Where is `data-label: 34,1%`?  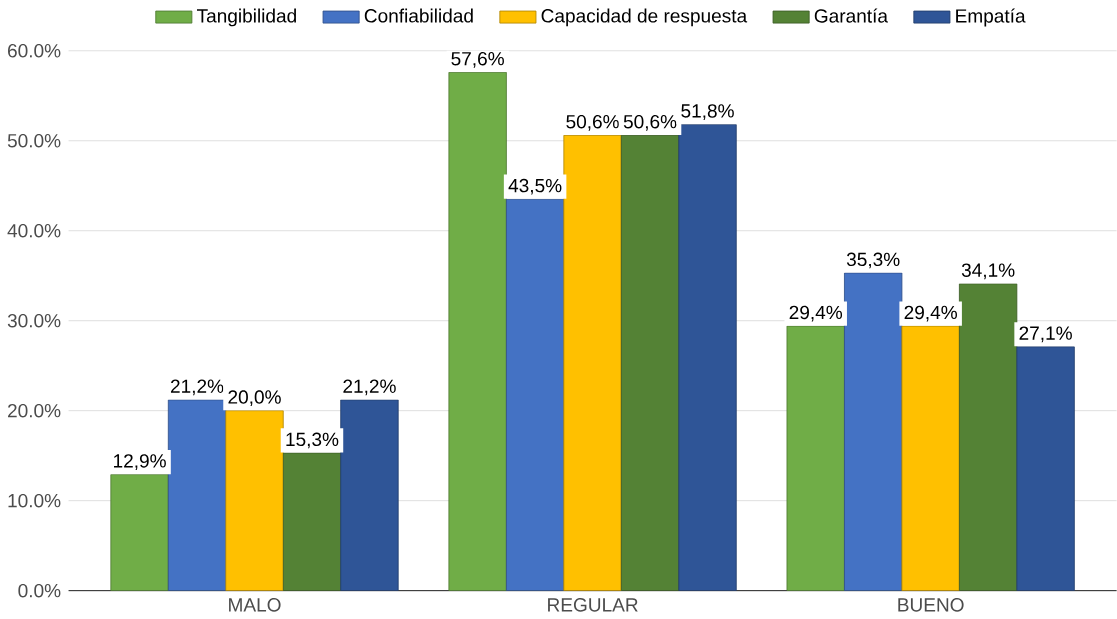
data-label: 34,1% is located at coordinates (988, 271).